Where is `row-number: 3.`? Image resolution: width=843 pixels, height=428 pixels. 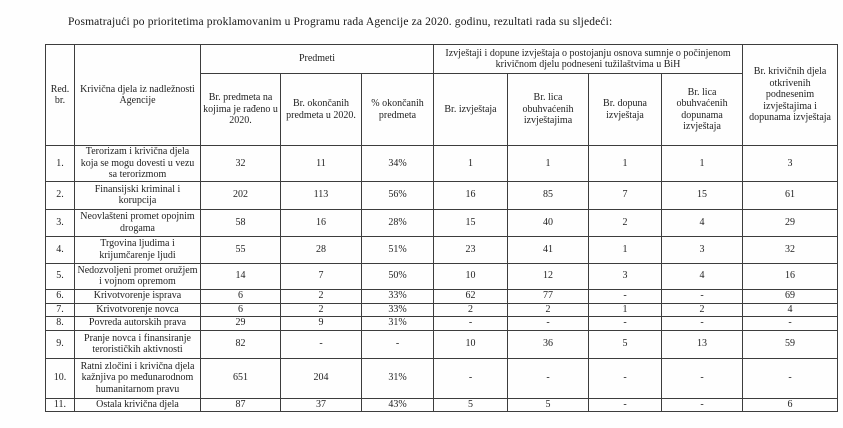 row-number: 3. is located at coordinates (60, 222).